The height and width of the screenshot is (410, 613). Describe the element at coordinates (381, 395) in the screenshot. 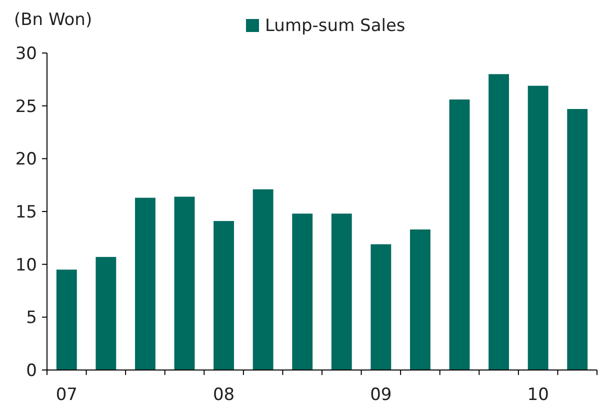

I see `x-tick-label: 09` at that location.